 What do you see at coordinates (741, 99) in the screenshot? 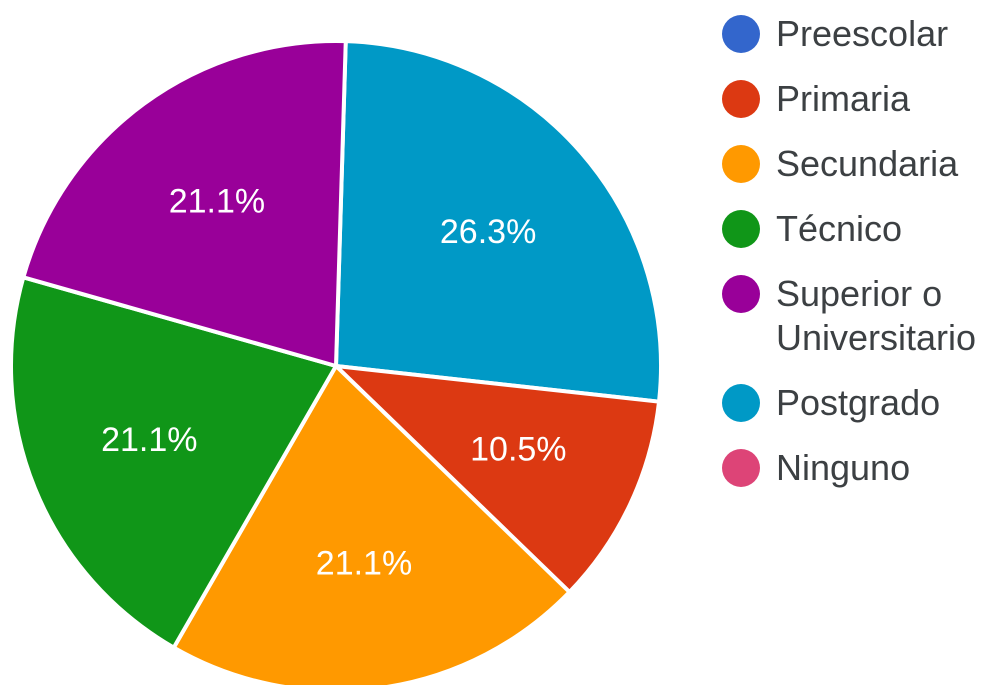
I see `legend-swatch-primaria` at bounding box center [741, 99].